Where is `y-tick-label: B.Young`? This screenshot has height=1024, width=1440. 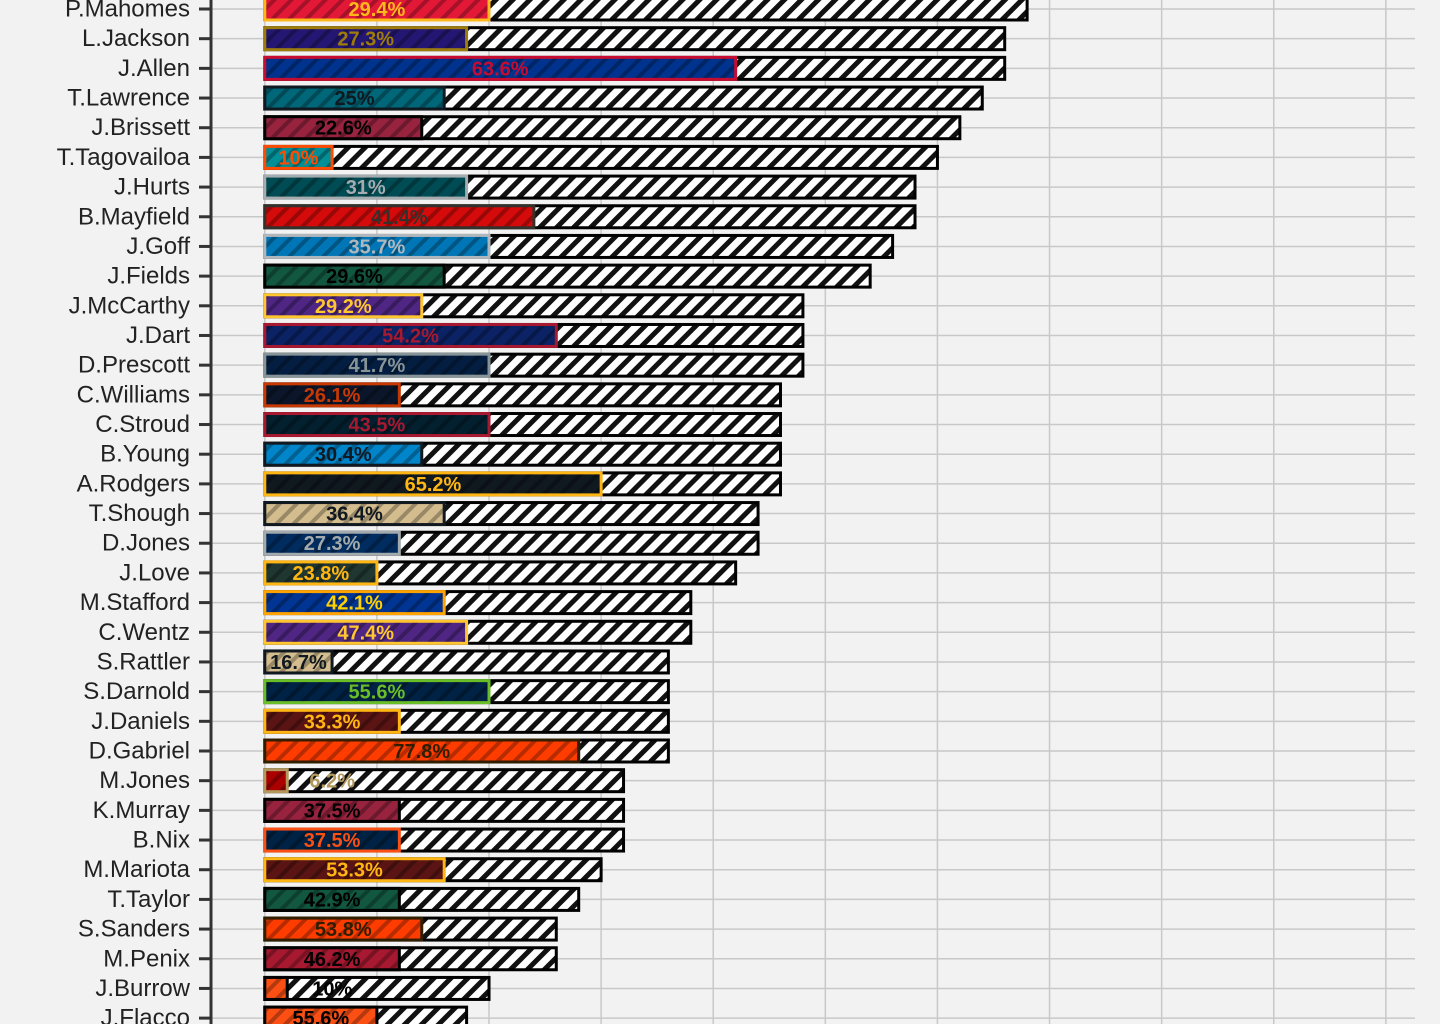 y-tick-label: B.Young is located at coordinates (145, 454).